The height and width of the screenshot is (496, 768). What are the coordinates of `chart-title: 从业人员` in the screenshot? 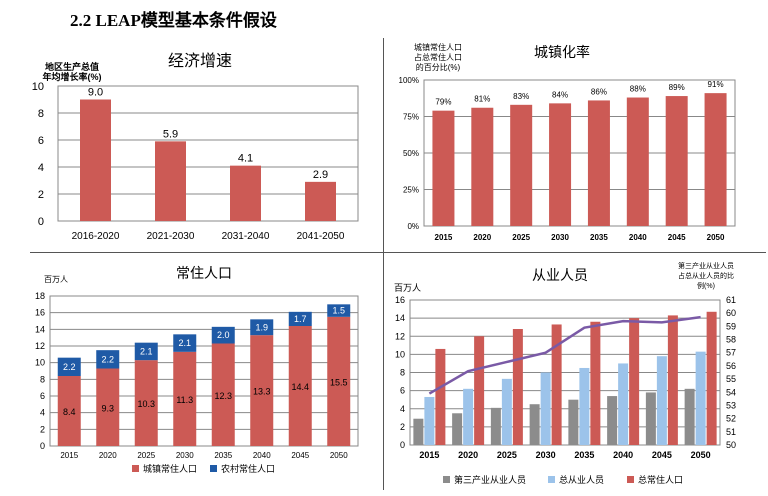 It's located at (560, 275).